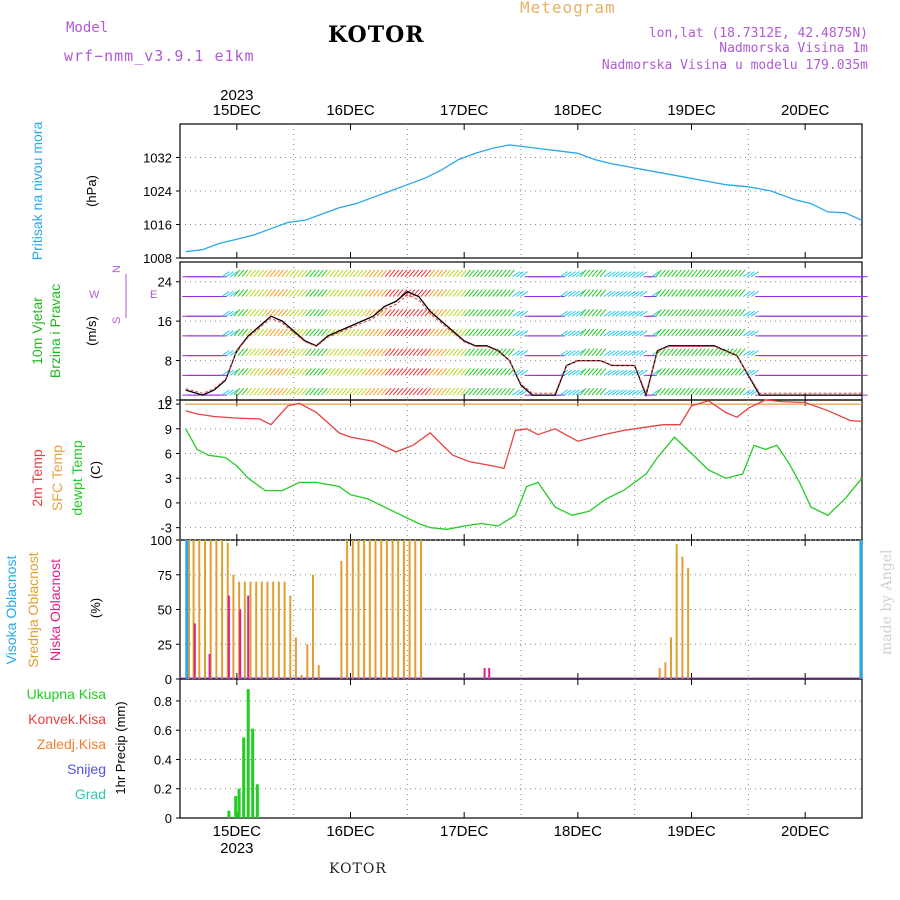  I want to click on clouds-grid: 0 25 50 75 100, so click(506, 610).